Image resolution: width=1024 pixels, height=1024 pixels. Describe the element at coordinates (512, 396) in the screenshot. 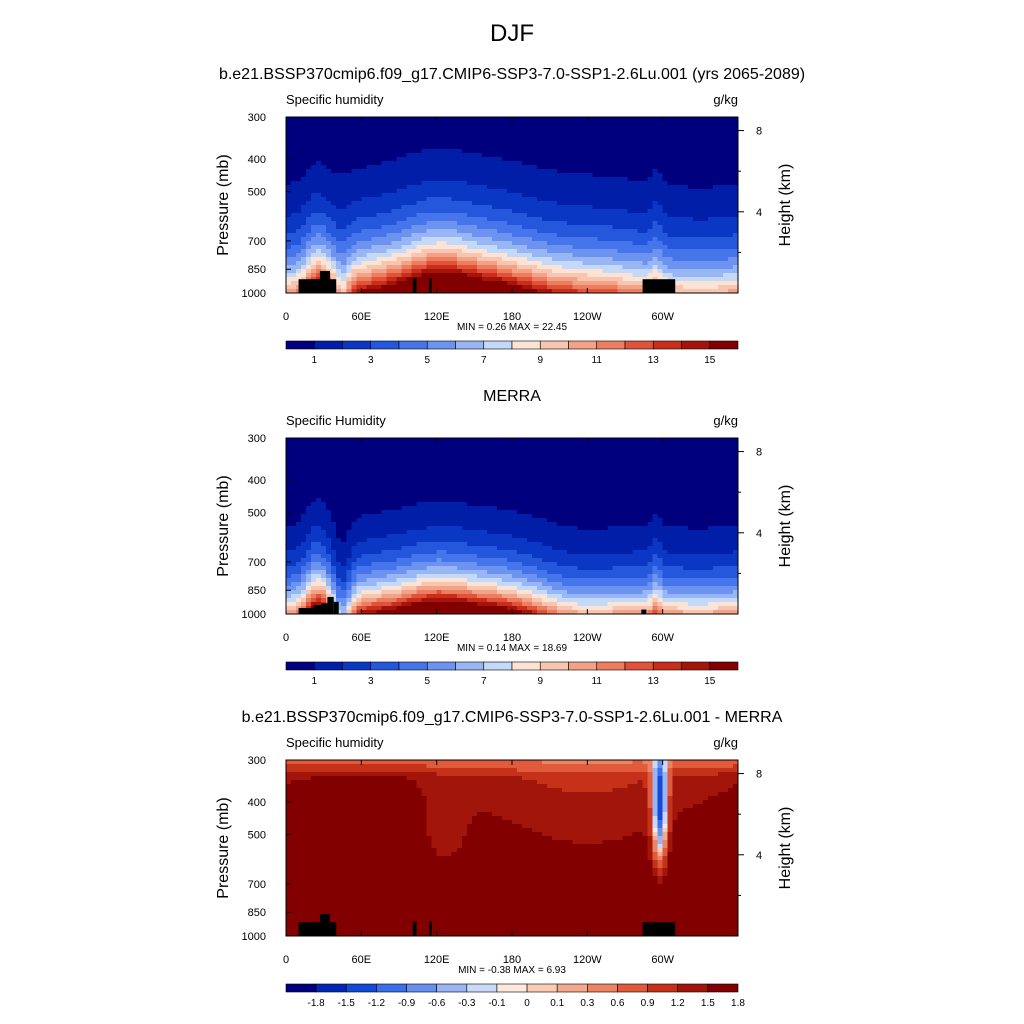

I see `panel-title: MERRA` at that location.